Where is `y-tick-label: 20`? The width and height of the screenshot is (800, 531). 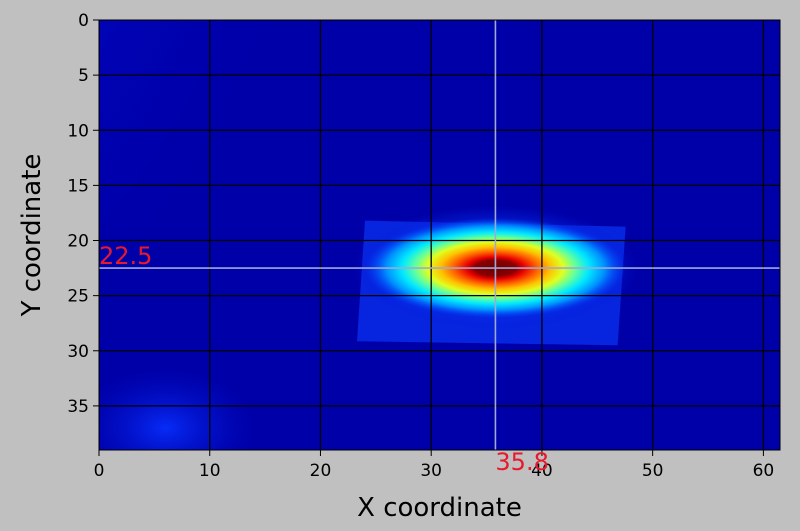
y-tick-label: 20 is located at coordinates (78, 242).